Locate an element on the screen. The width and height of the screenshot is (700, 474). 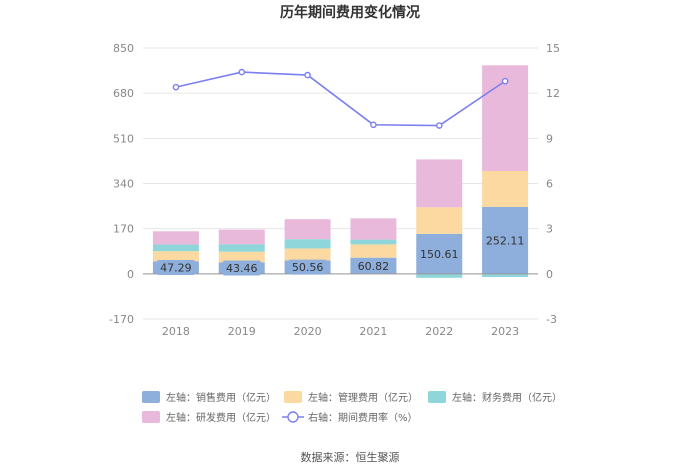
source-text: 数据来源：恒生聚源 is located at coordinates (350, 457).